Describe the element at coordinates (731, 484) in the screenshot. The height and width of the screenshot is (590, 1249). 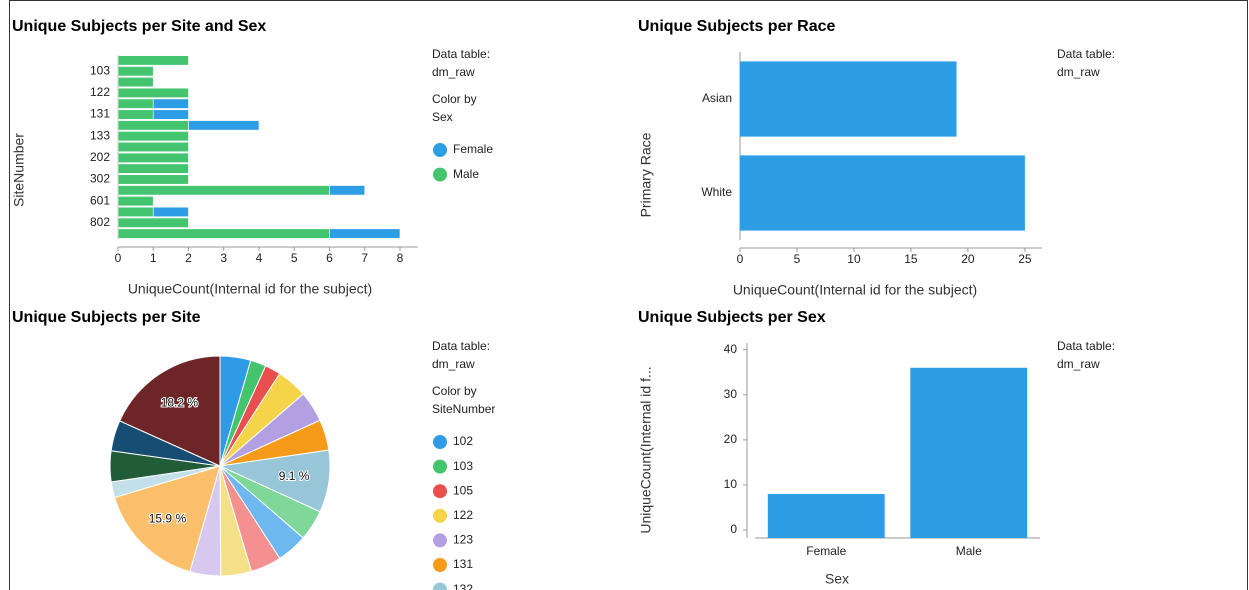
I see `y-tick-label: 10` at that location.